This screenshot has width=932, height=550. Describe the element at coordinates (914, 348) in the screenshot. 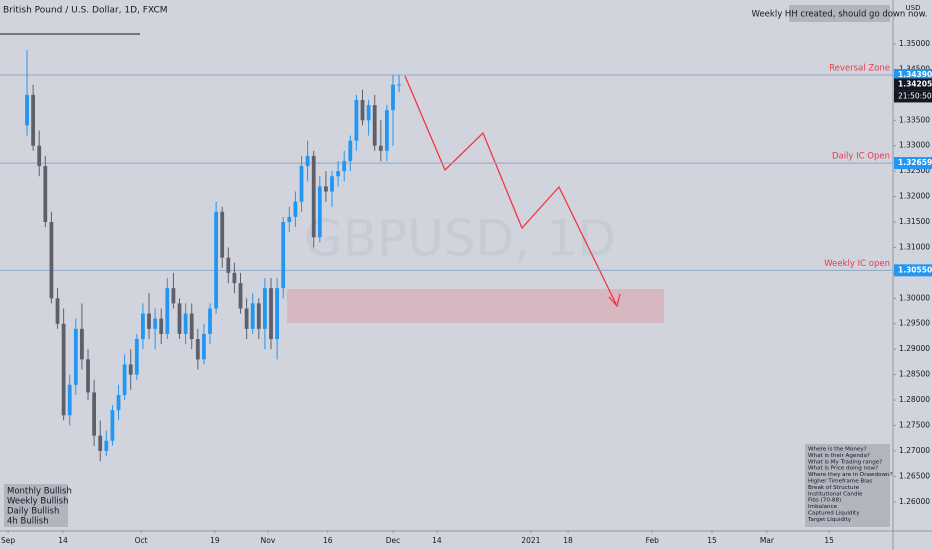

I see `y-tick-label: 1.29000` at that location.